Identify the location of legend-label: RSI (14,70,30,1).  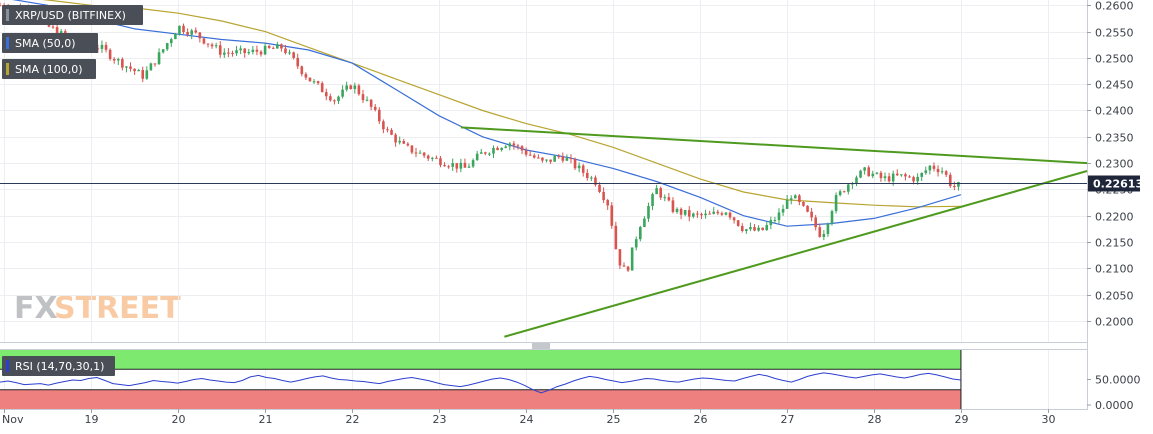
(59, 366).